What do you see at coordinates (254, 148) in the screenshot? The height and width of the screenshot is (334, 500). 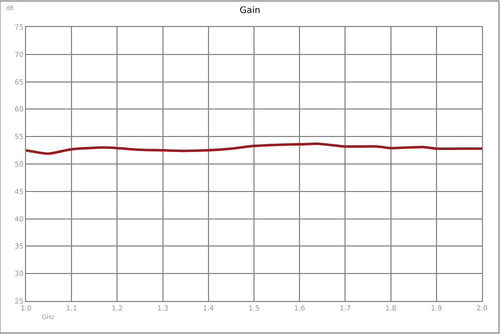 I see `line-series` at bounding box center [254, 148].